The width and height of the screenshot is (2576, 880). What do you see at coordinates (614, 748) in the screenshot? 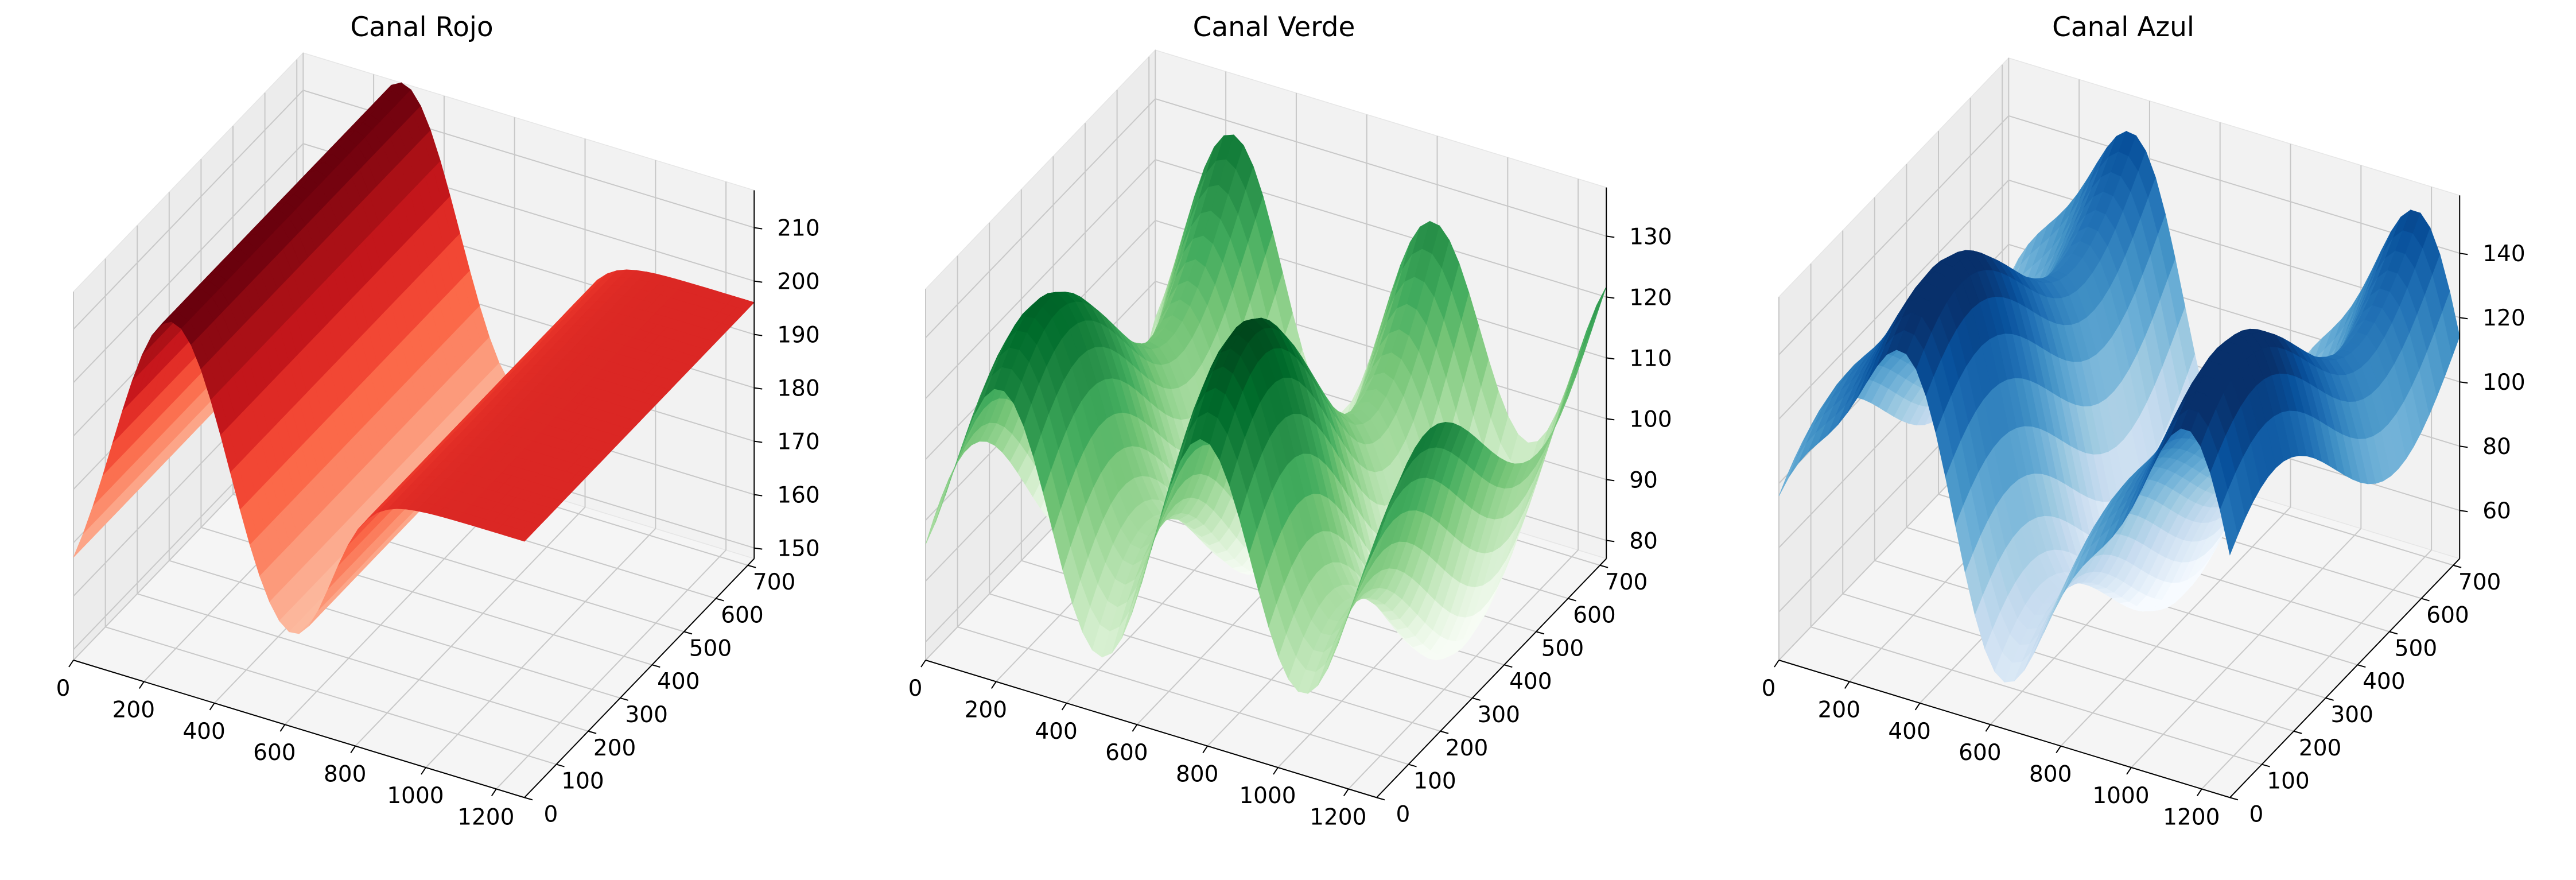
I see `y-tick-label: 200` at bounding box center [614, 748].